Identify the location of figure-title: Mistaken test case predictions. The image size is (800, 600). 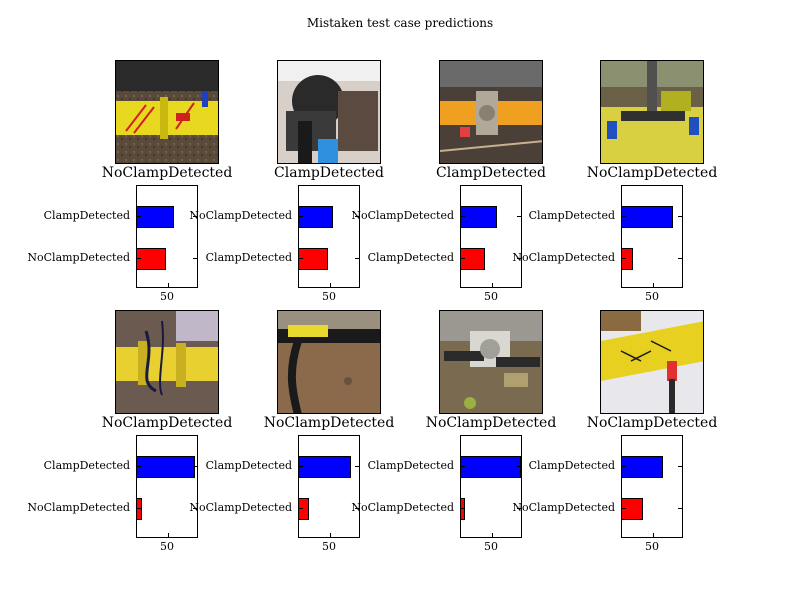
(400, 23).